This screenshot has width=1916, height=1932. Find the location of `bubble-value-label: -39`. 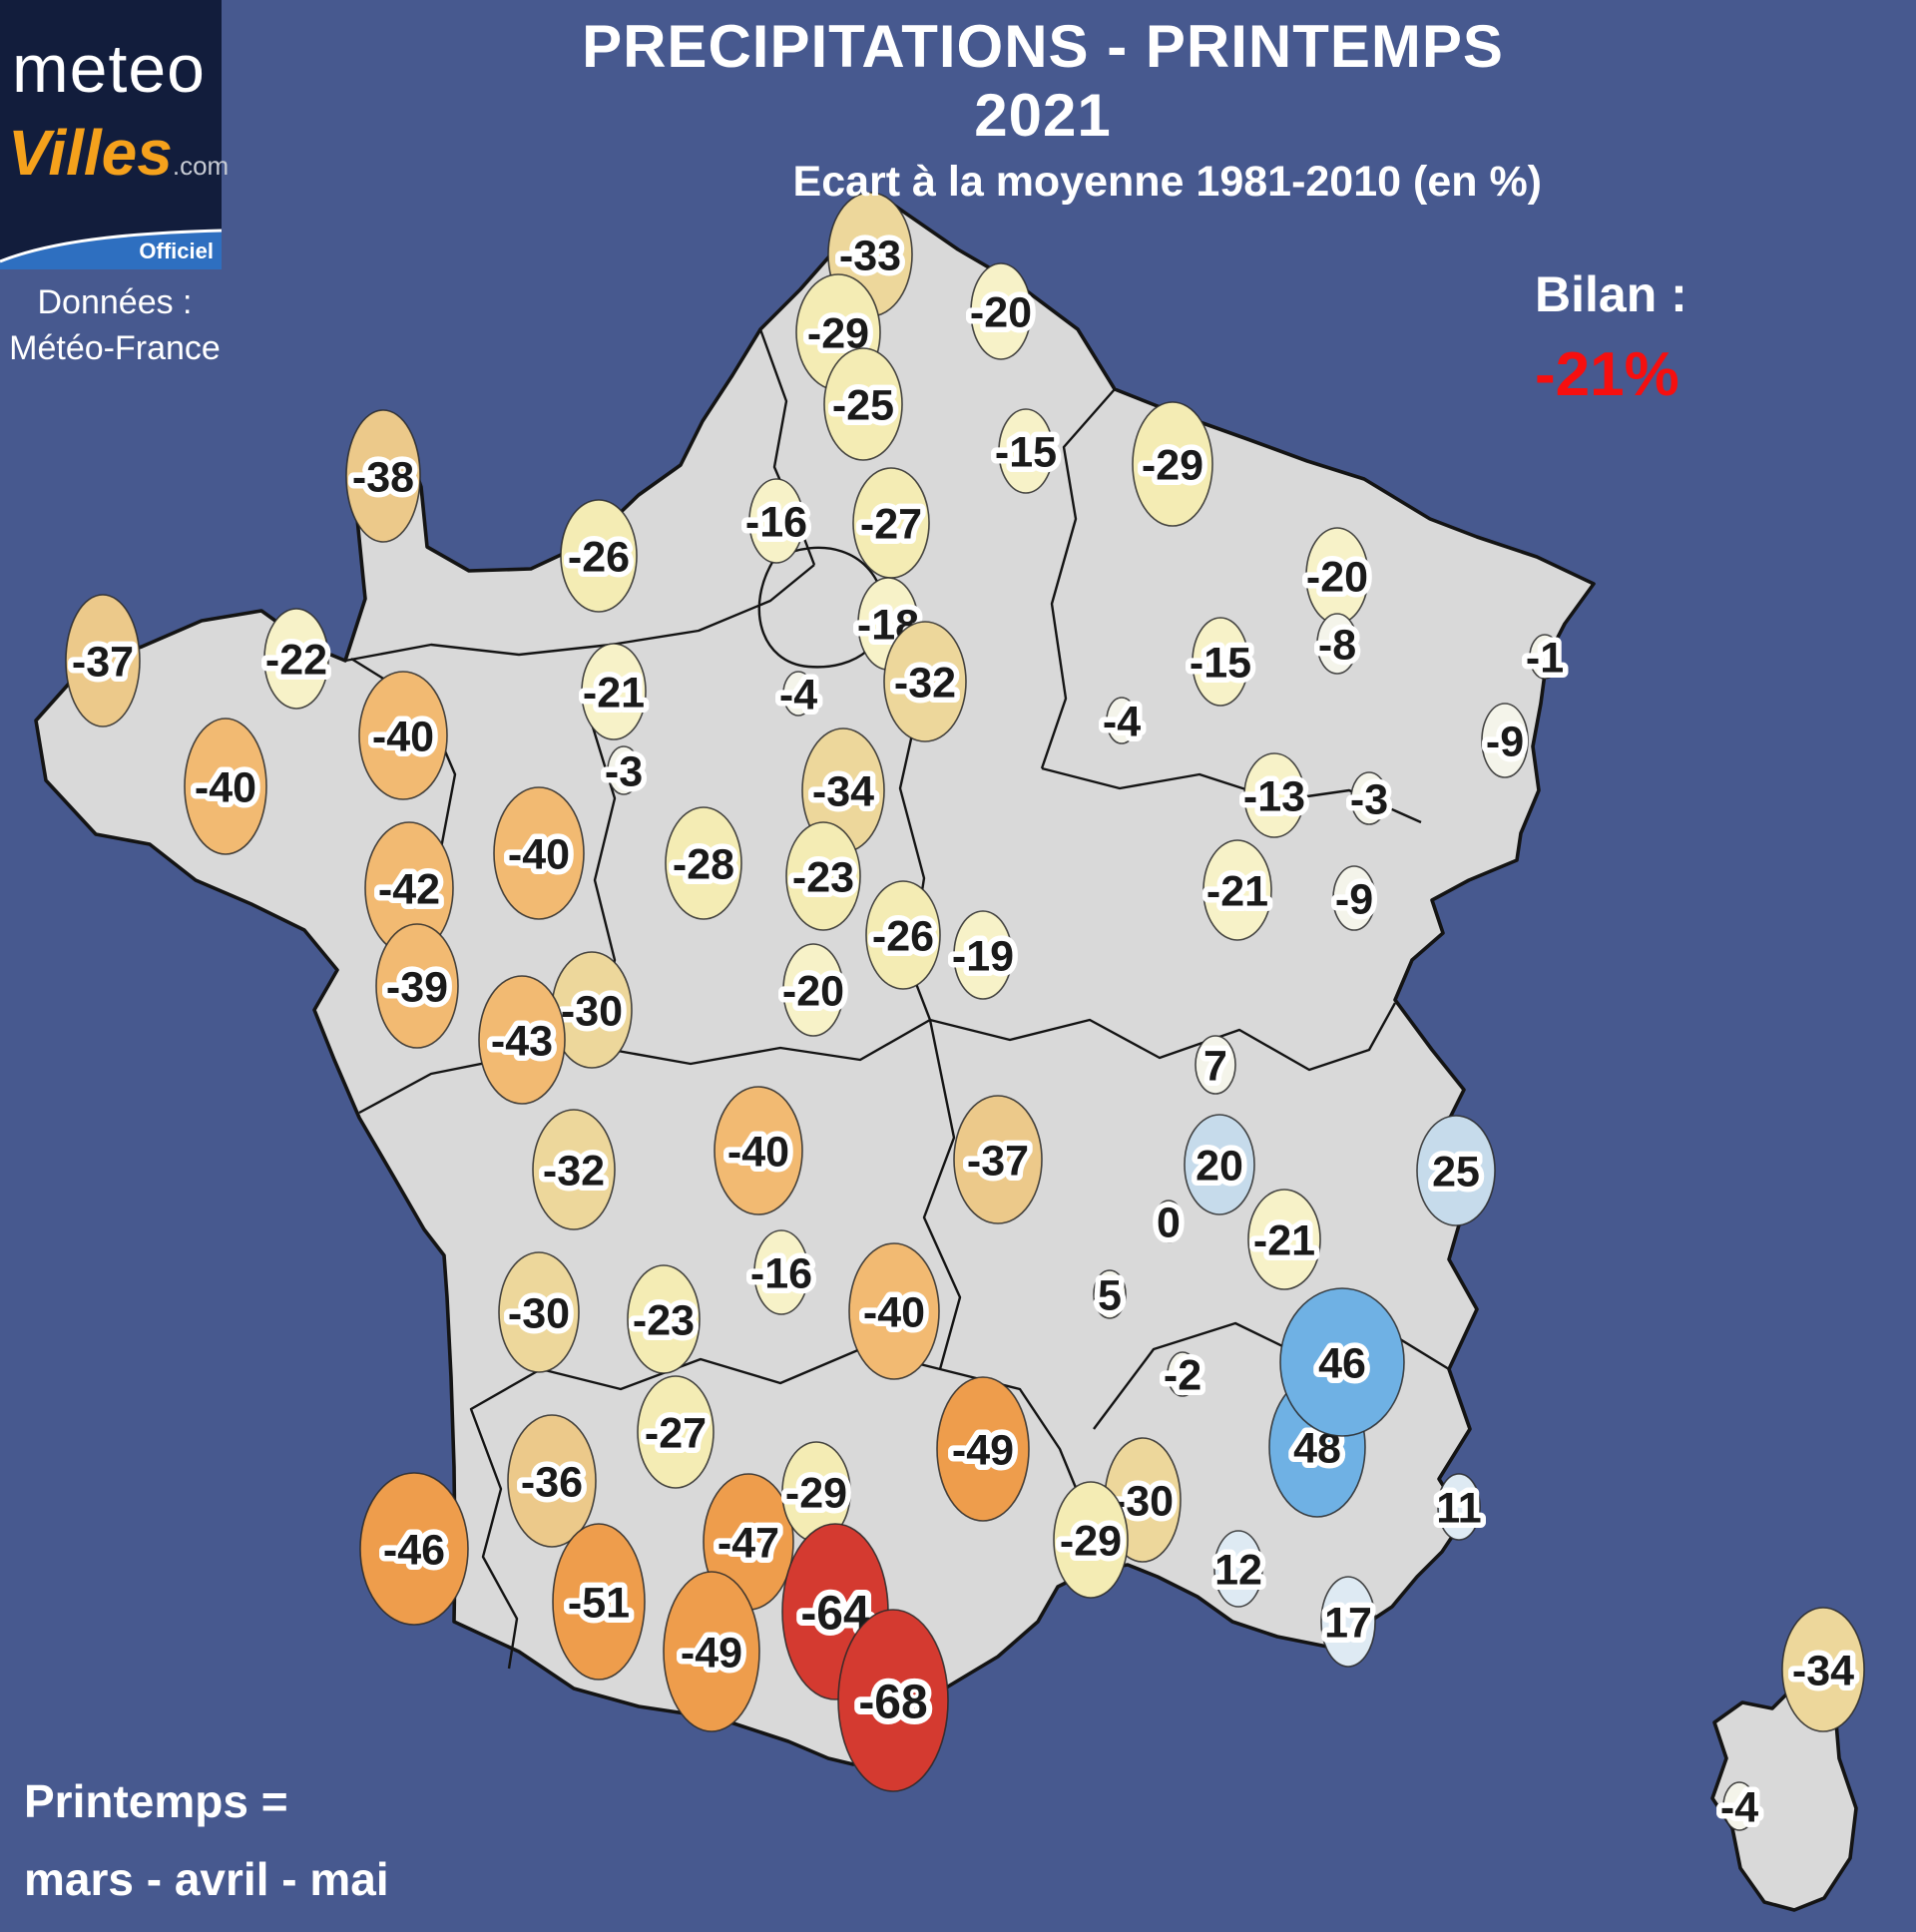

bubble-value-label: -39 is located at coordinates (417, 987).